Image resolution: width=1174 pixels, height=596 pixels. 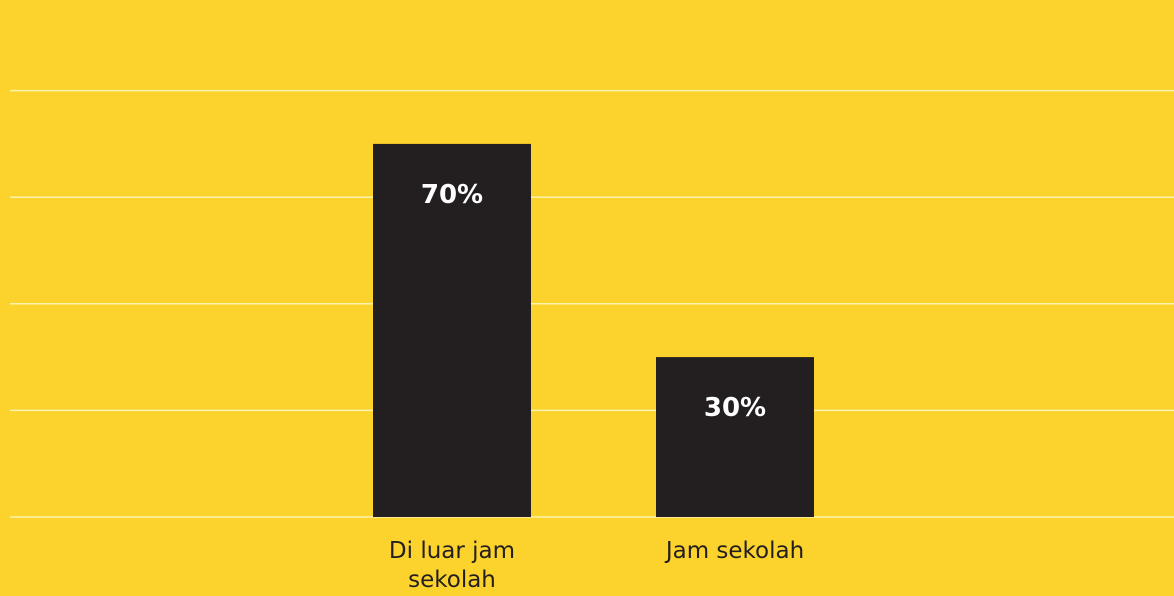 I want to click on bar-value-label: 70%, so click(x=452, y=195).